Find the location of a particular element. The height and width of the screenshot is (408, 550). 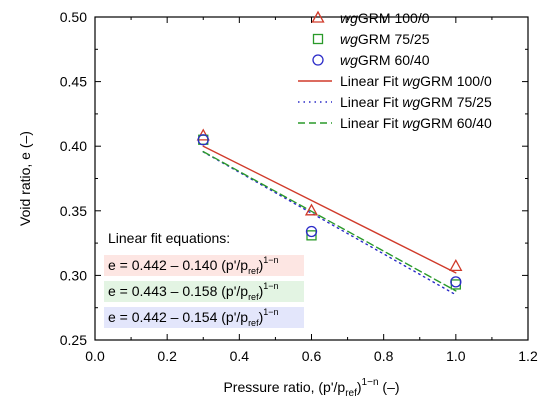

x-tick-label: 0.2 is located at coordinates (167, 356).